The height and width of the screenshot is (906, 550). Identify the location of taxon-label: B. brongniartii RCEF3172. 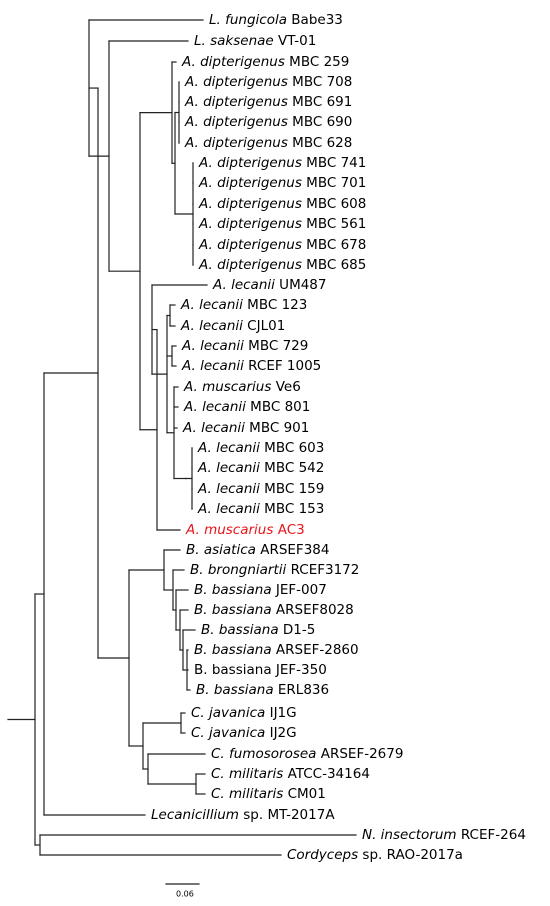
(274, 570).